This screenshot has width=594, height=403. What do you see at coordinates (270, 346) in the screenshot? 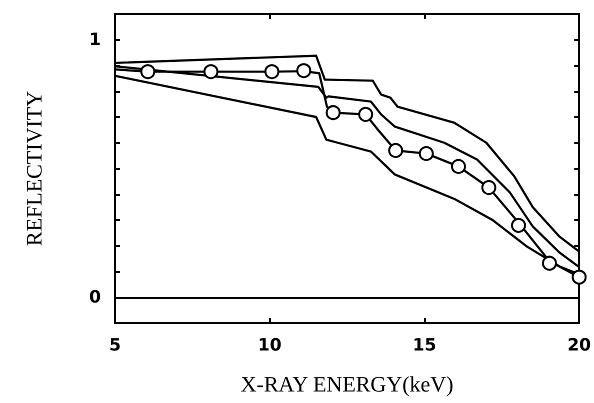
I see `x-tick-label: 10` at bounding box center [270, 346].